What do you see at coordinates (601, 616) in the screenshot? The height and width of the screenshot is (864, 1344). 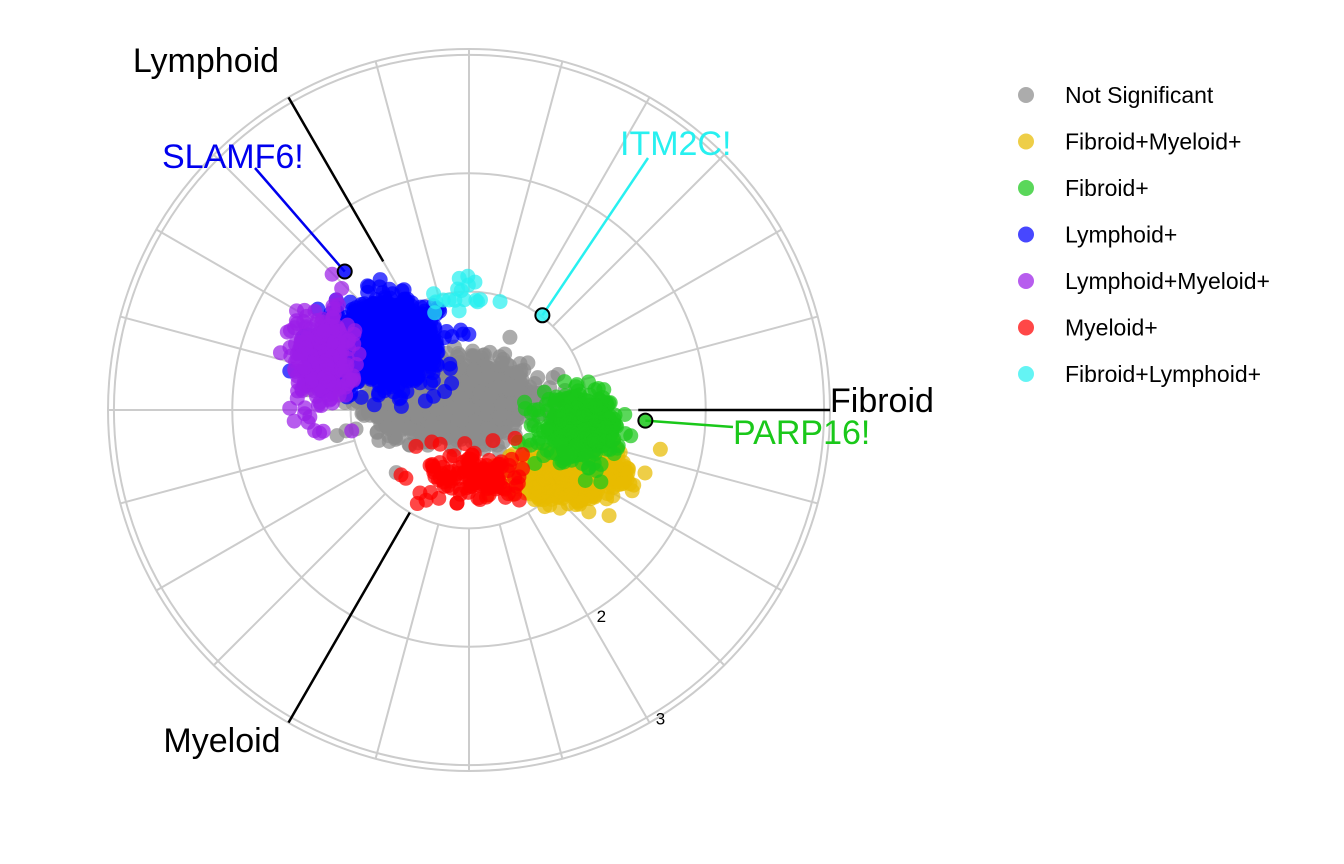 I see `radial-tick-label: 2` at bounding box center [601, 616].